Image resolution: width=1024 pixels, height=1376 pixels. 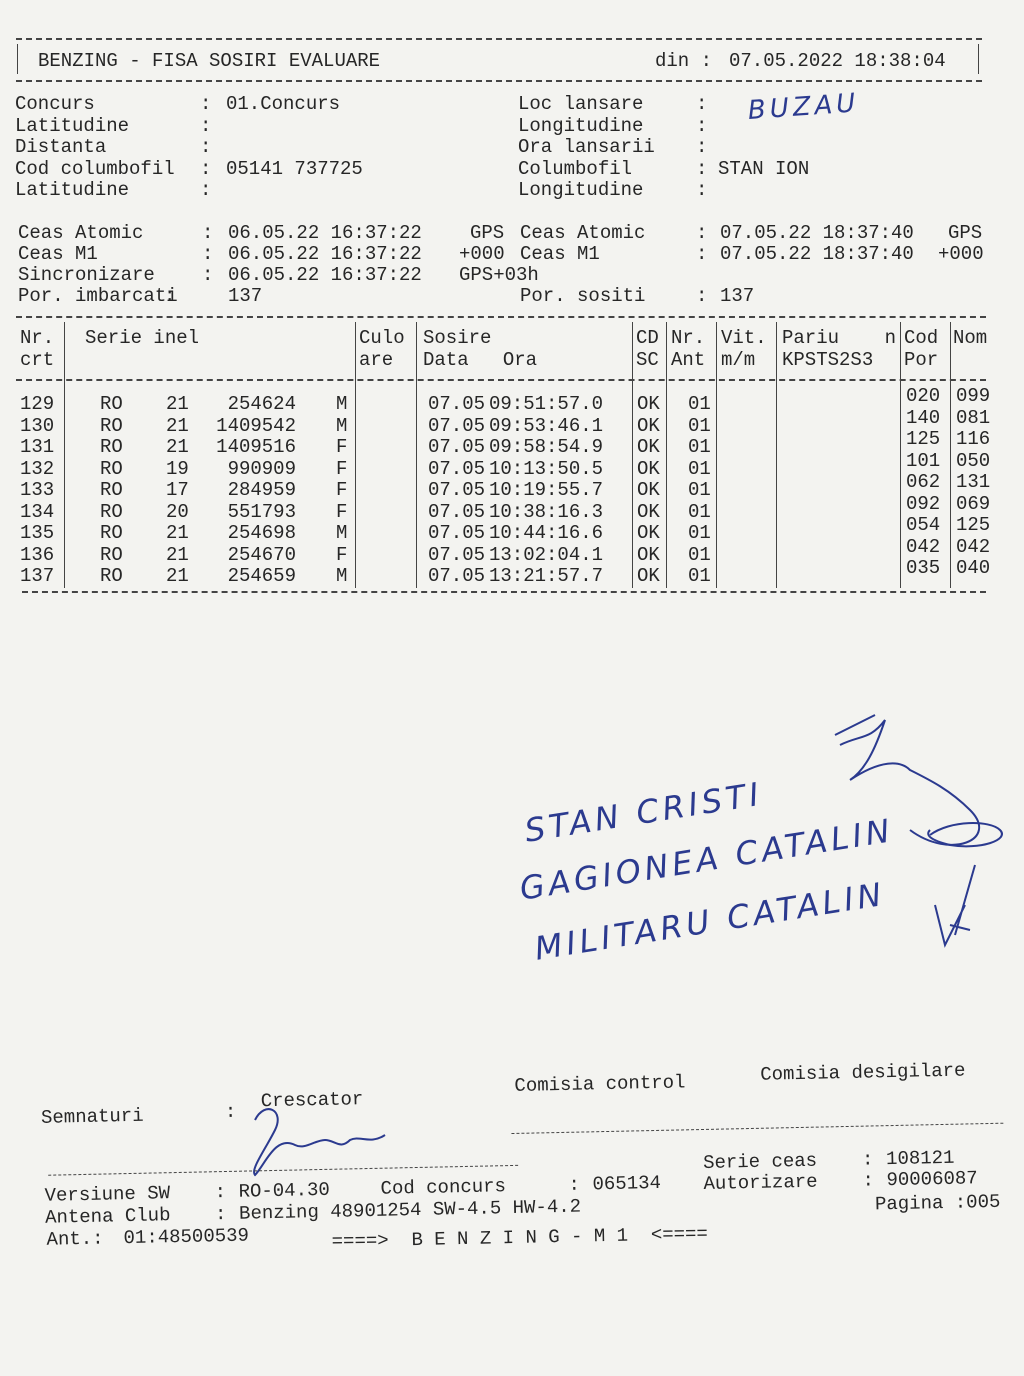 What do you see at coordinates (920, 1158) in the screenshot?
I see `footer-value: 108121` at bounding box center [920, 1158].